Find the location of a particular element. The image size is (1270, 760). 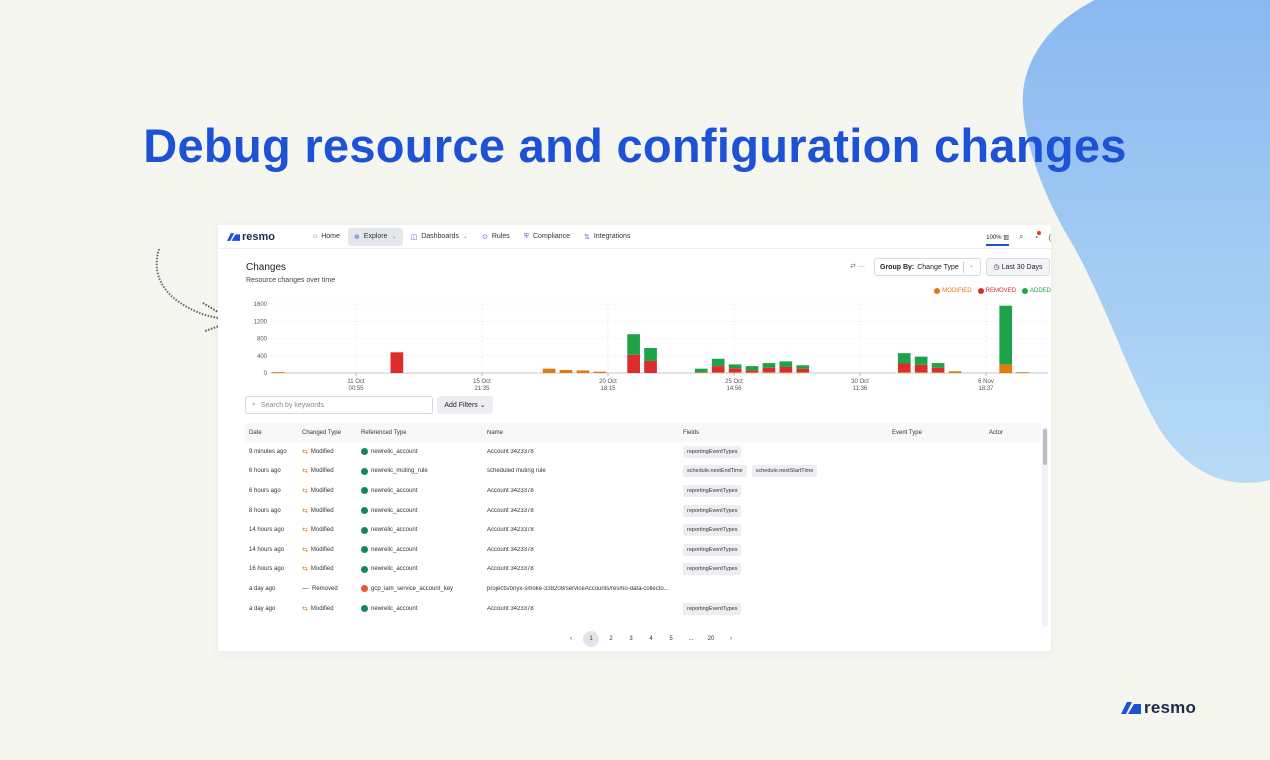

cell-date: 9 minutes ago is located at coordinates (268, 451).